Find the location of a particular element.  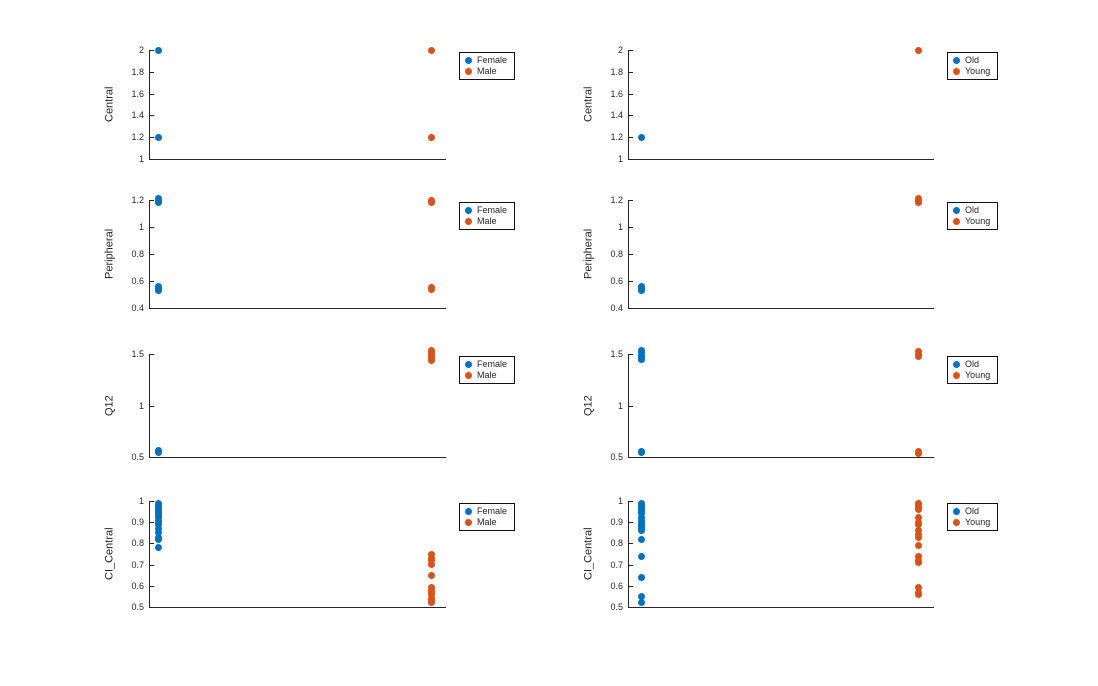

axes-central-by-sex: 1 1.2 1.4 1.6 1.8 2 Central Female Male is located at coordinates (310, 104).